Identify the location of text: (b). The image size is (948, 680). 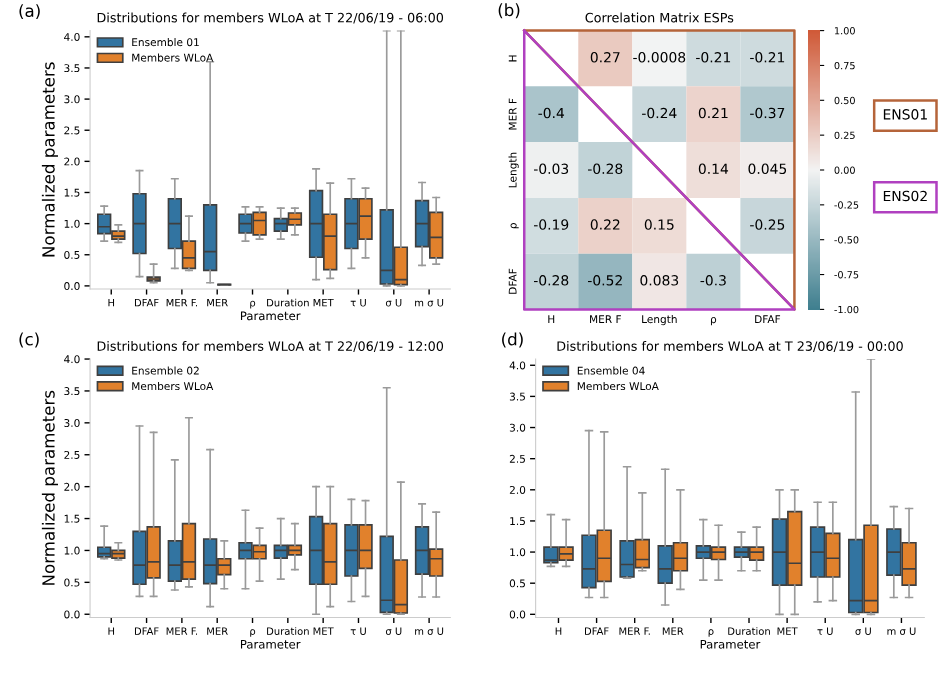
(509, 11).